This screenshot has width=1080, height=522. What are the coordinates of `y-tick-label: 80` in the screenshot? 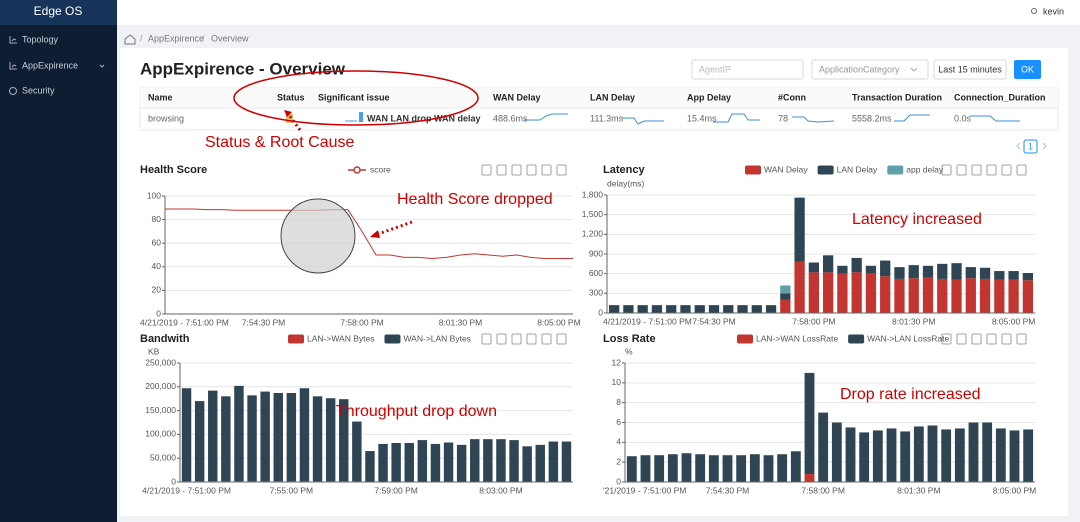 It's located at (157, 219).